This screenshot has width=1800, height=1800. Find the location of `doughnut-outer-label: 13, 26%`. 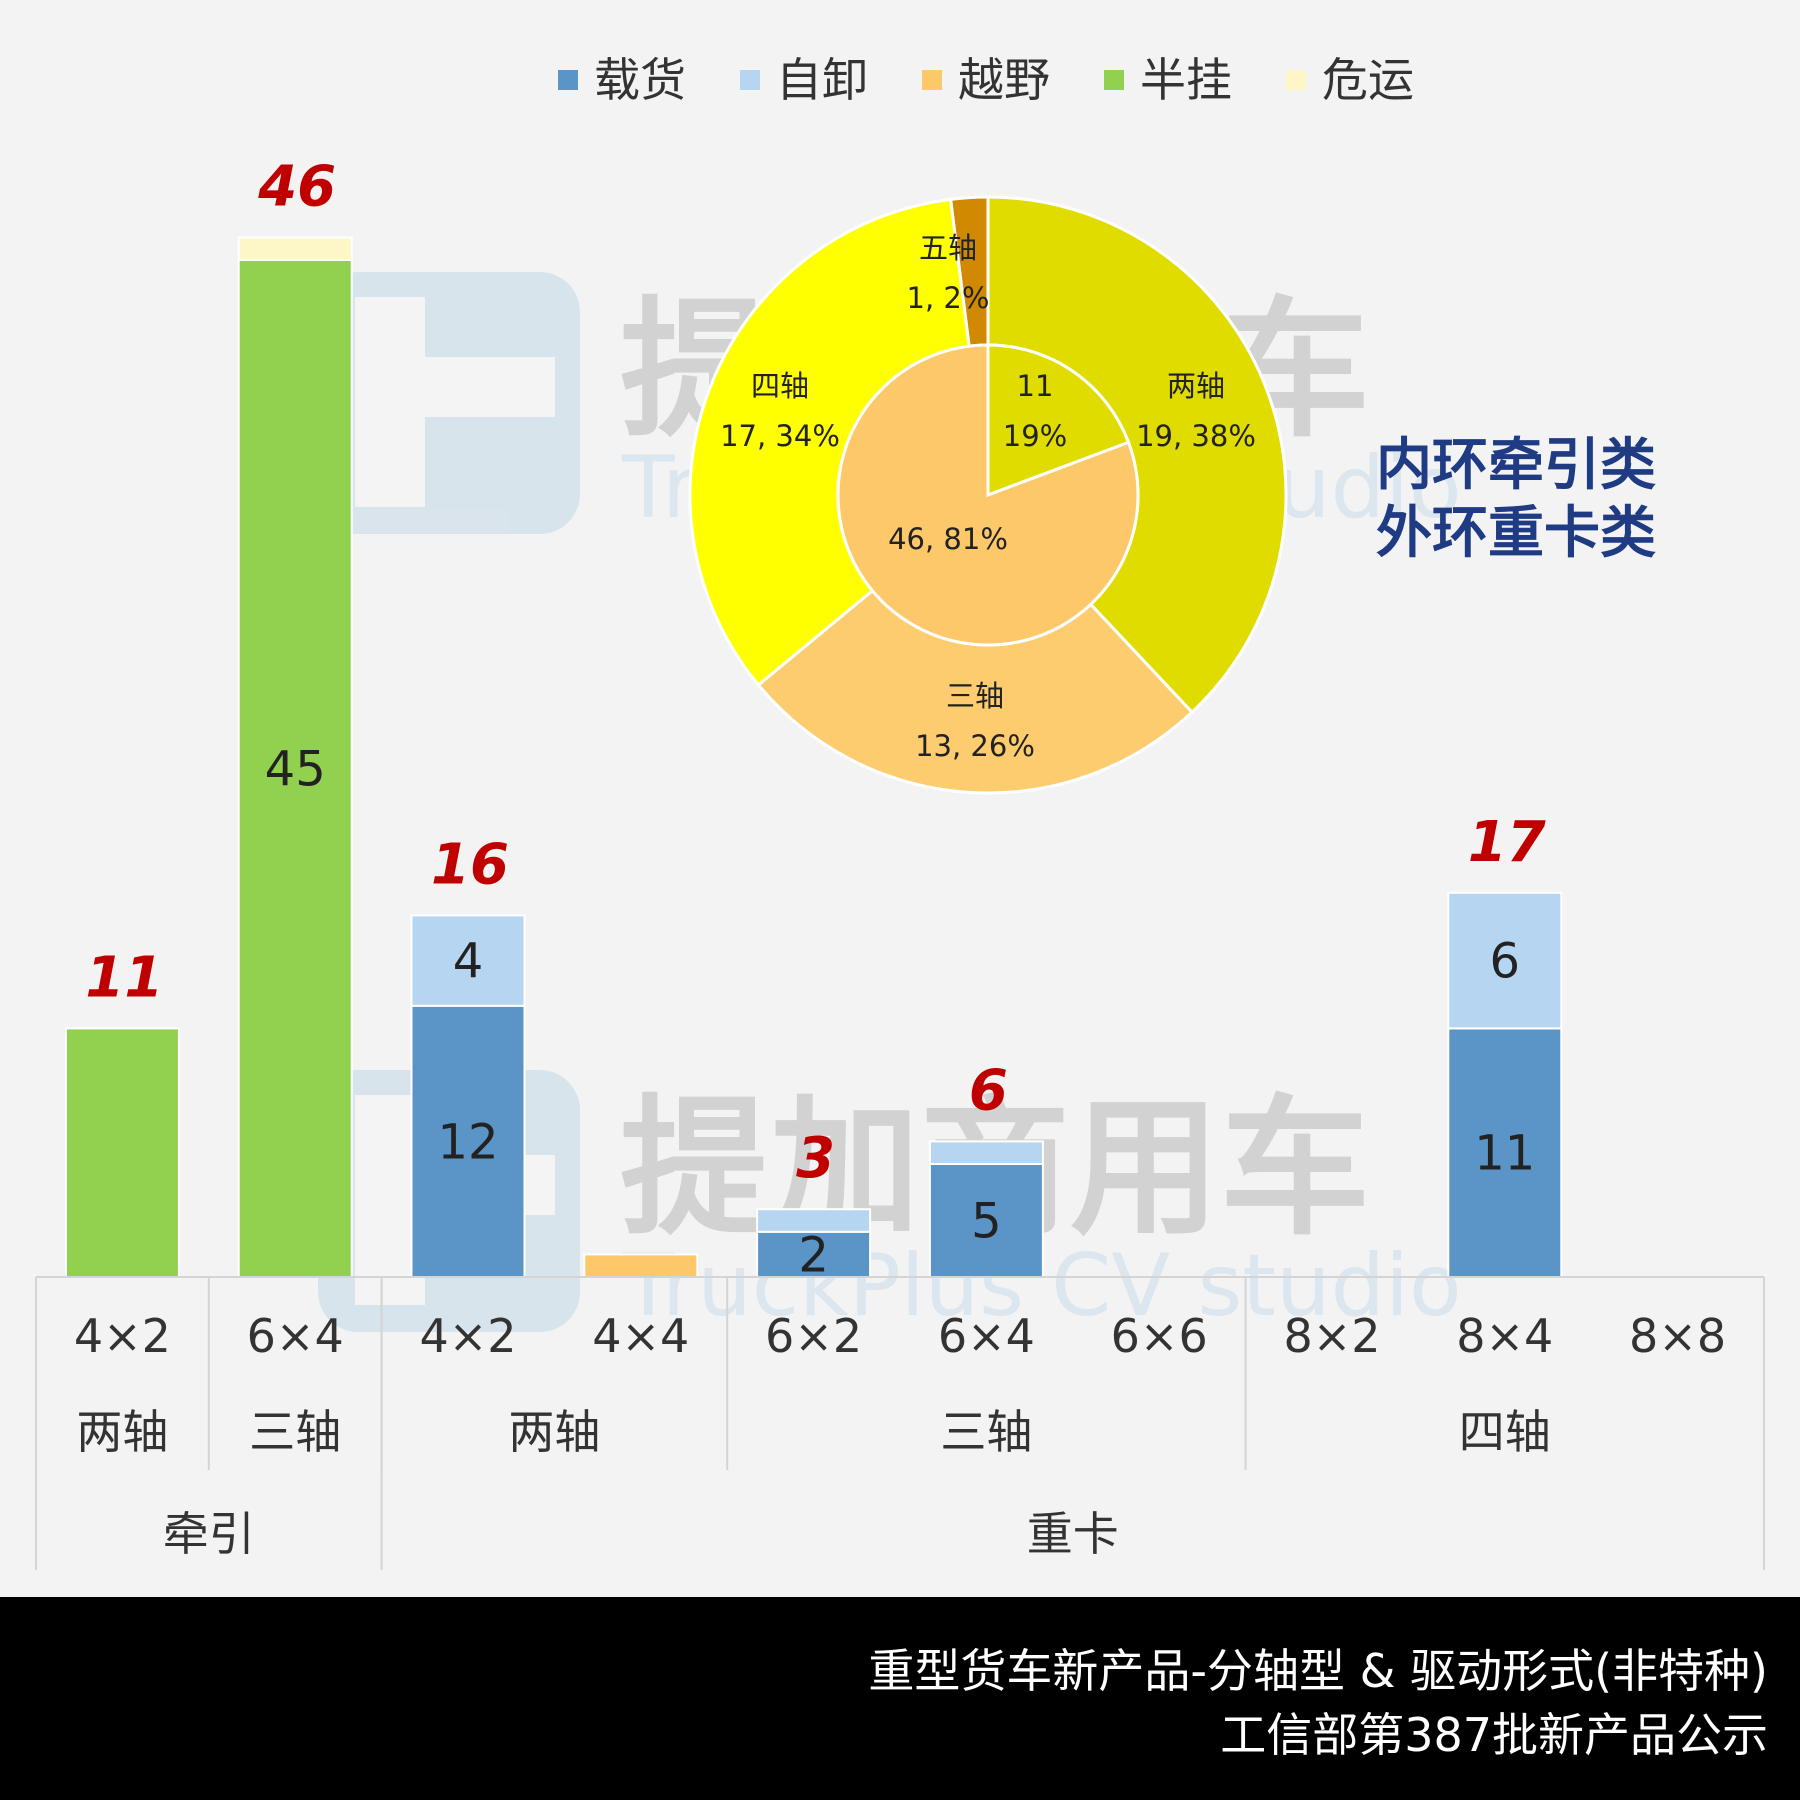

doughnut-outer-label: 13, 26% is located at coordinates (975, 746).